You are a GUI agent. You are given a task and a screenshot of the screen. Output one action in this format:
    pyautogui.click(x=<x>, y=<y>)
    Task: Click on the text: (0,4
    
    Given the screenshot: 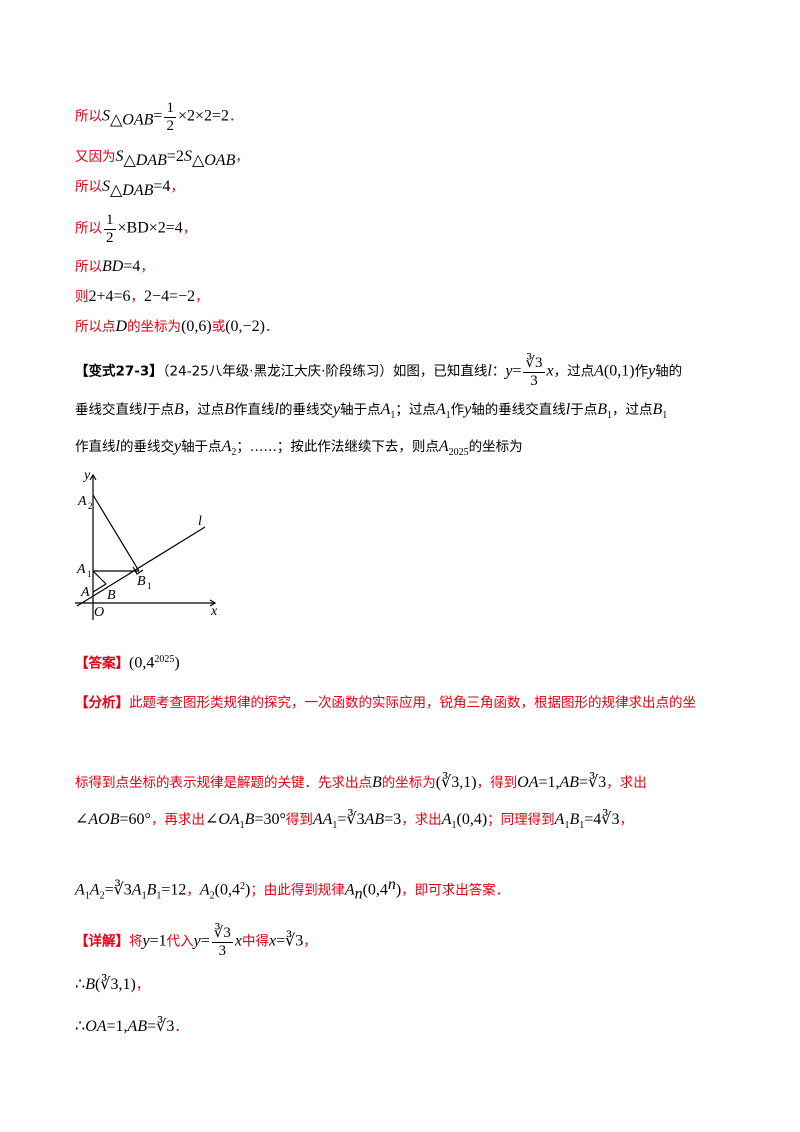 What is the action you would take?
    pyautogui.click(x=227, y=890)
    